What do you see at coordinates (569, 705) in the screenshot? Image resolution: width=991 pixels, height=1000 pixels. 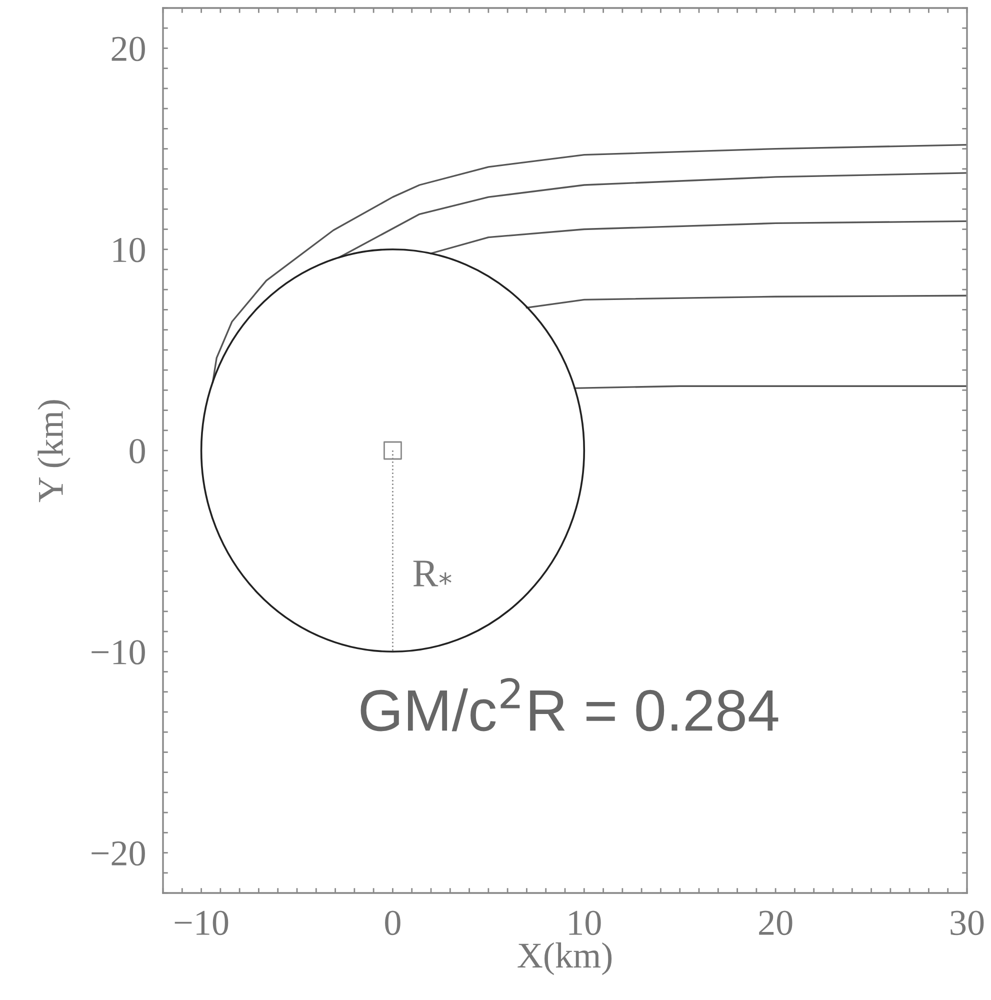 I see `annotation: GM/c$^{2}$R = 0.284` at bounding box center [569, 705].